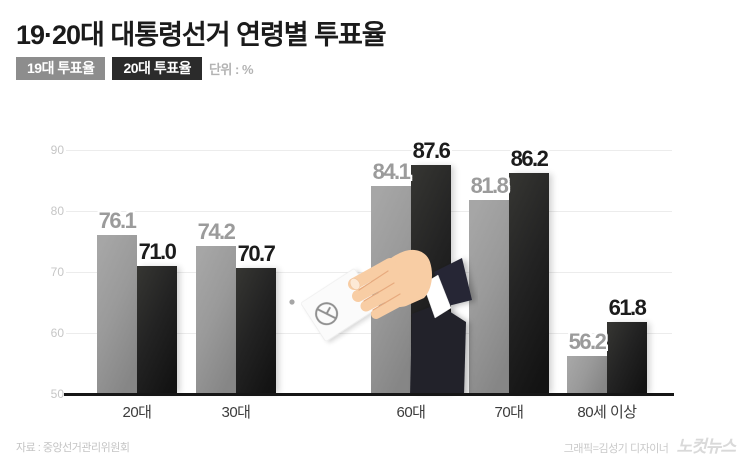 The image size is (740, 460). Describe the element at coordinates (411, 412) in the screenshot. I see `x-axis-label-60대: 60대` at that location.